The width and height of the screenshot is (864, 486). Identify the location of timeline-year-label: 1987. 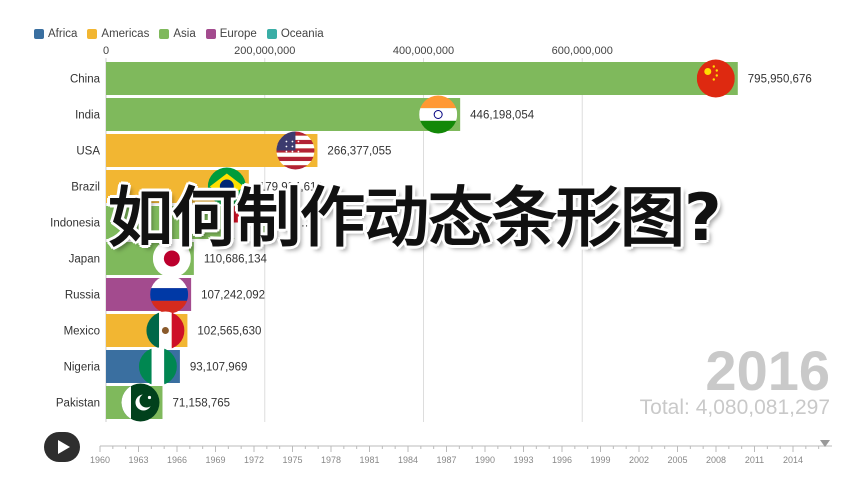
(446, 460).